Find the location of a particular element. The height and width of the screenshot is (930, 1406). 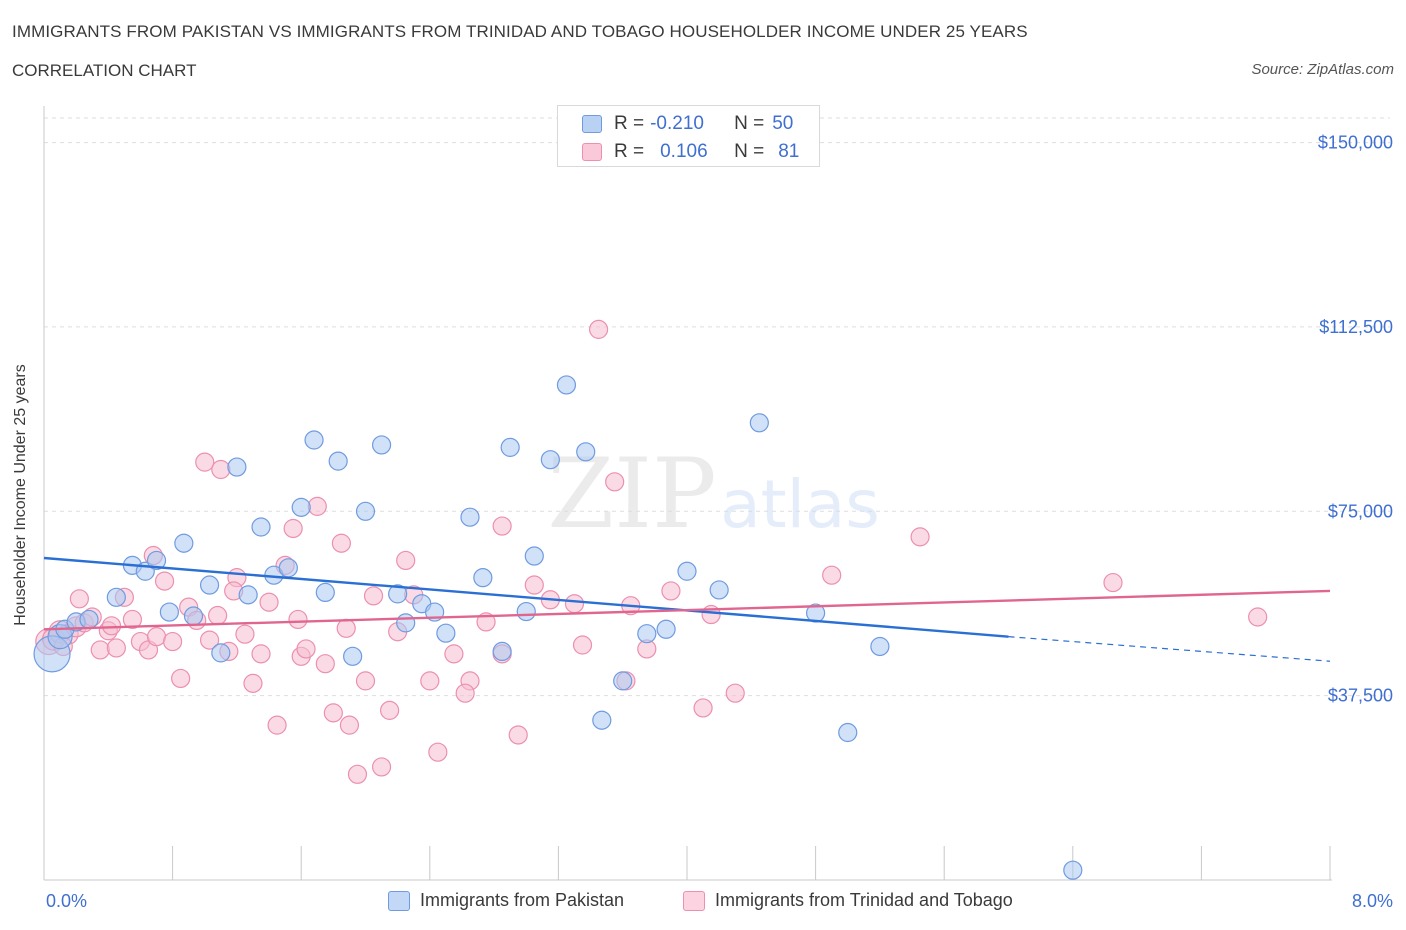

stats-legend: R = -0.210 N = 50 R = 0.106 N = 81 is located at coordinates (688, 136).